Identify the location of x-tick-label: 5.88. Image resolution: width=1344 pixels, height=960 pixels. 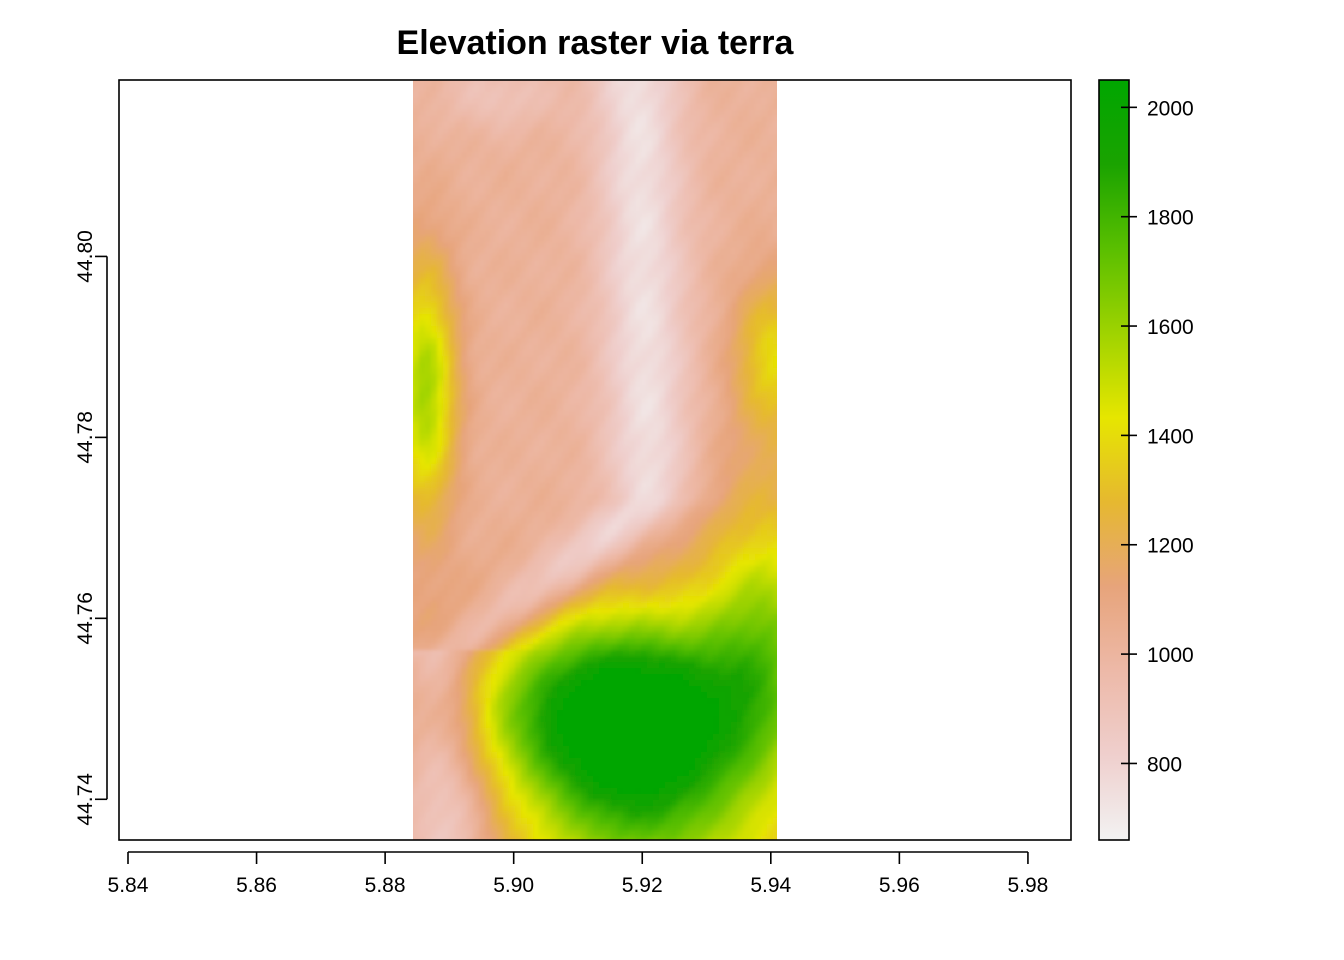
(385, 885).